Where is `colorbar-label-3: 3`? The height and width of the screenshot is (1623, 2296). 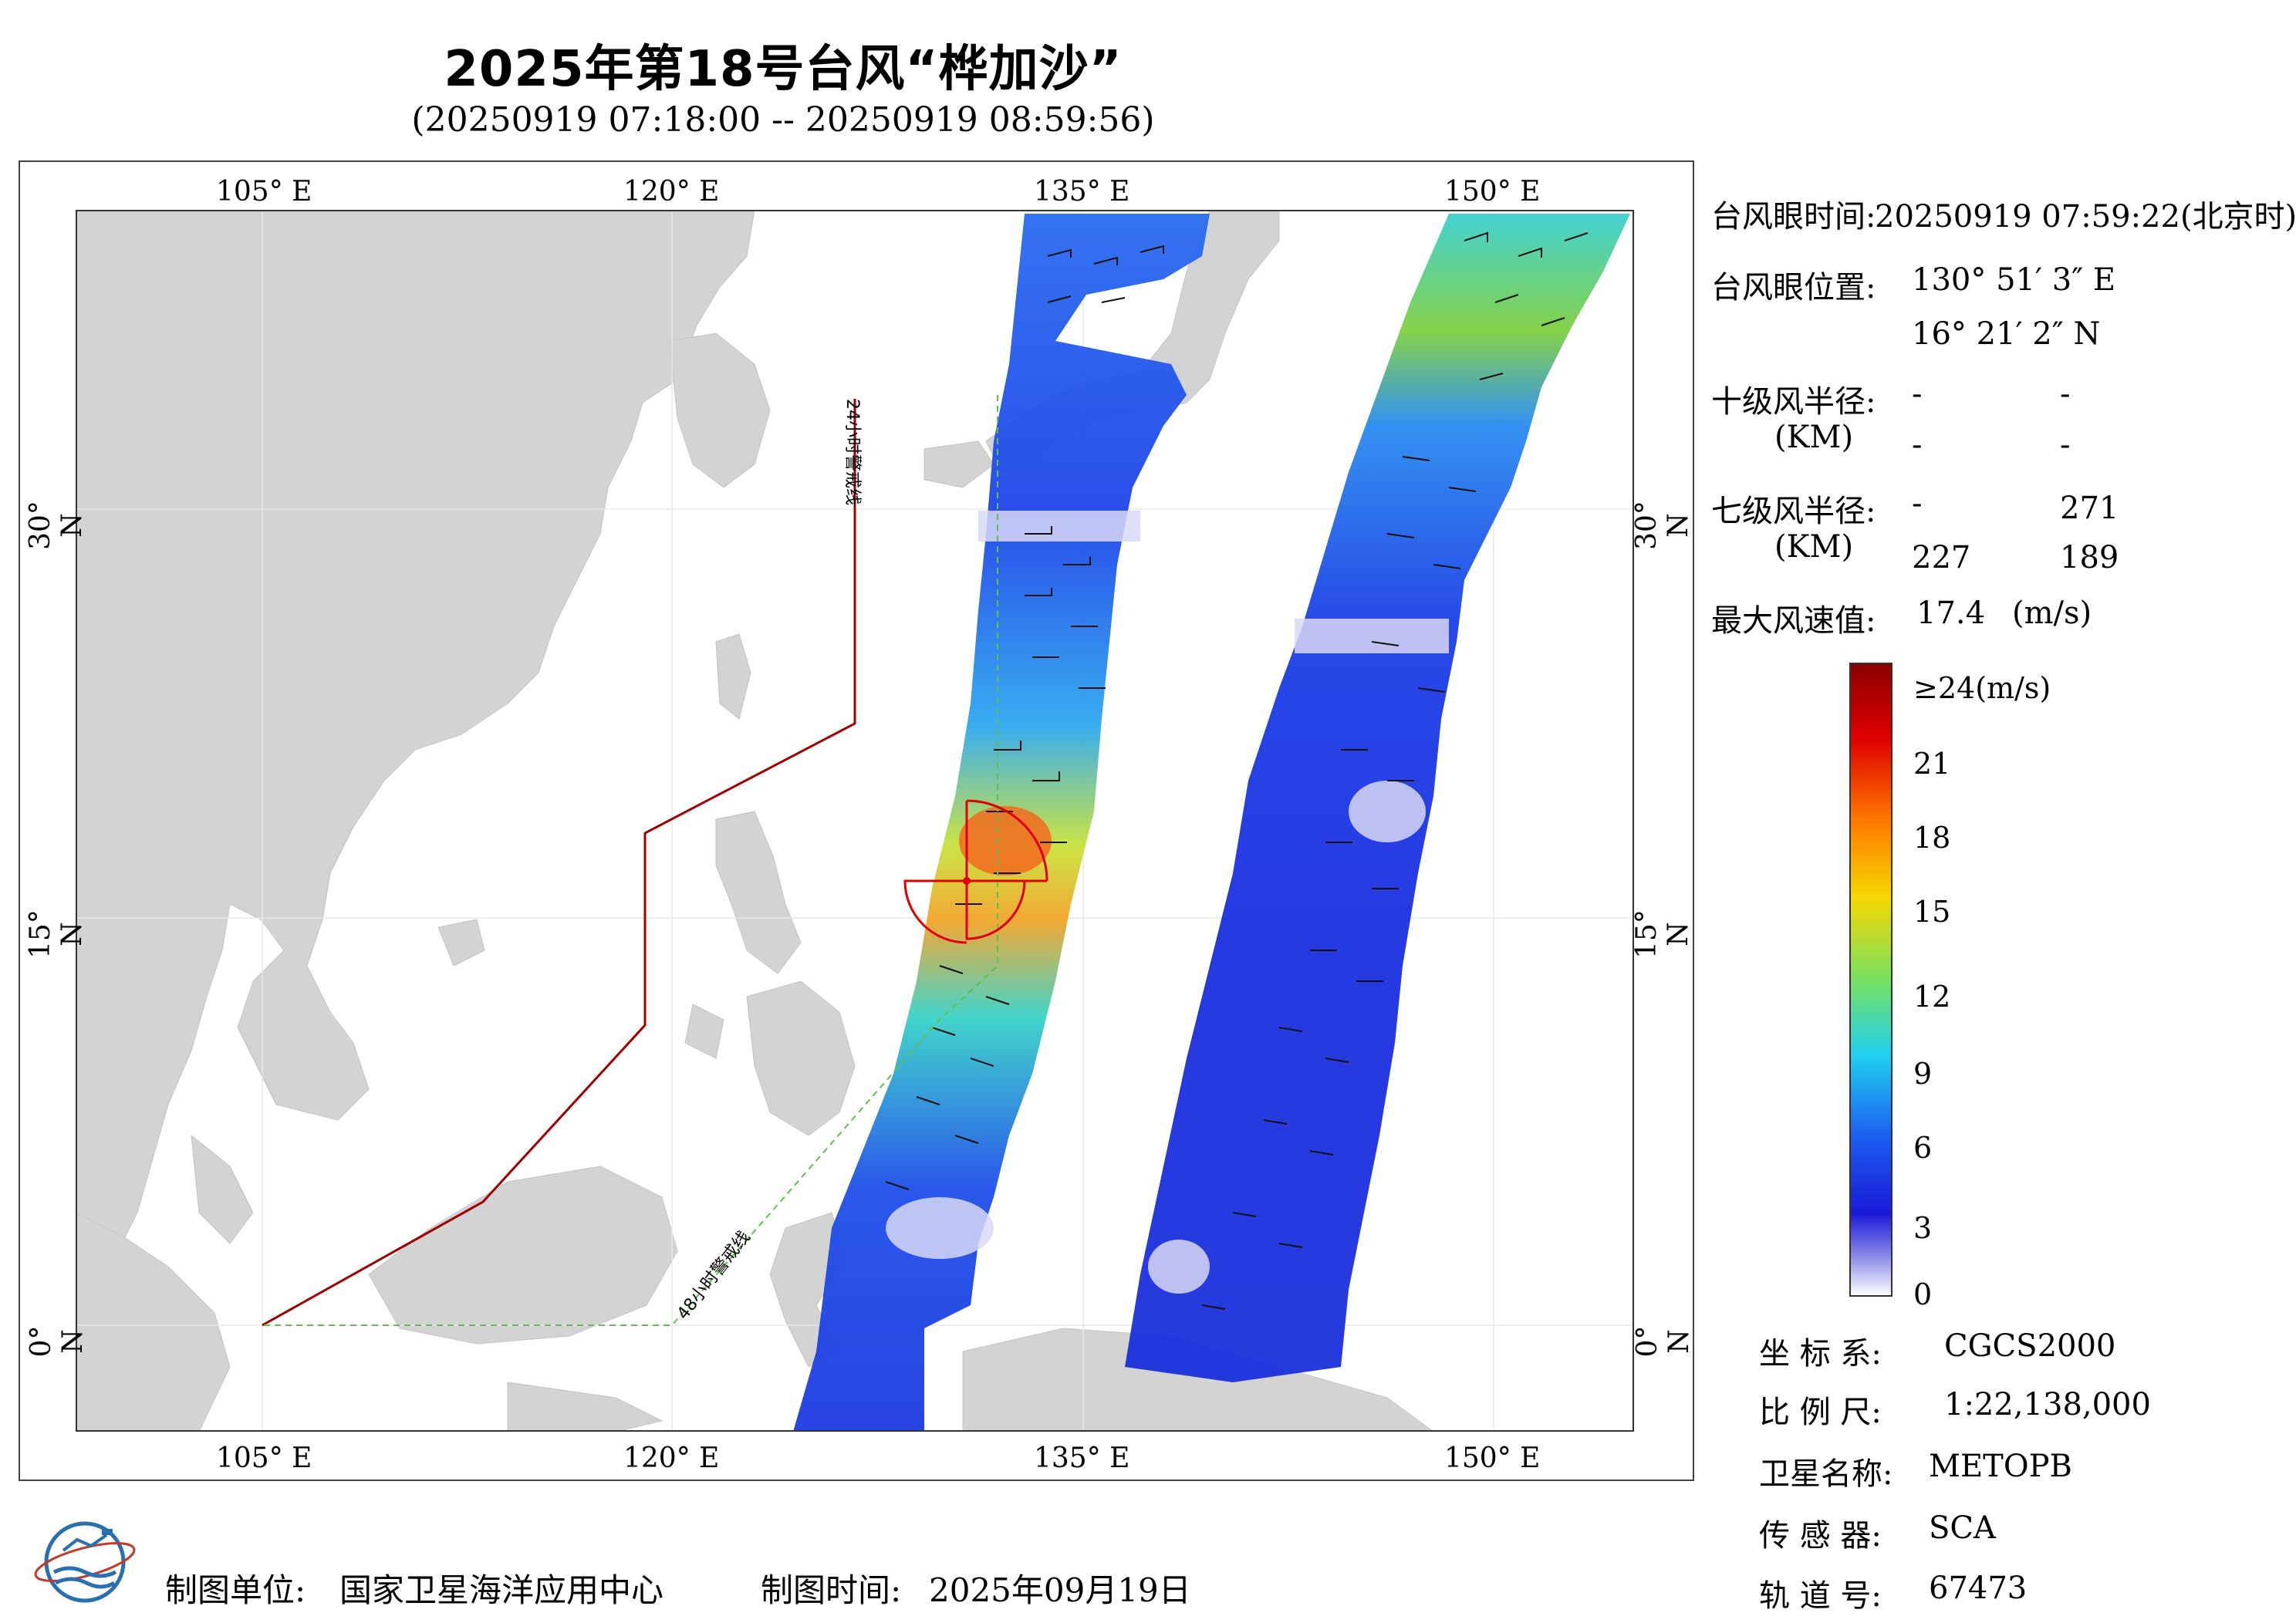
colorbar-label-3: 3 is located at coordinates (1923, 1228).